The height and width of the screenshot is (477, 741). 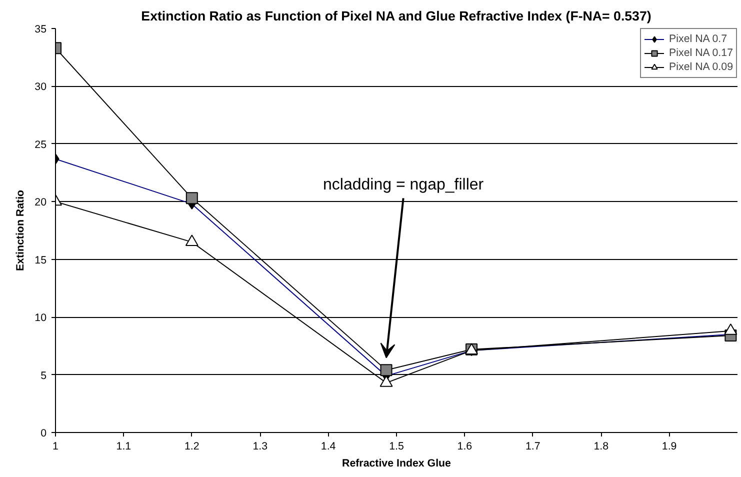 I want to click on y-tick-label: 30, so click(x=40, y=87).